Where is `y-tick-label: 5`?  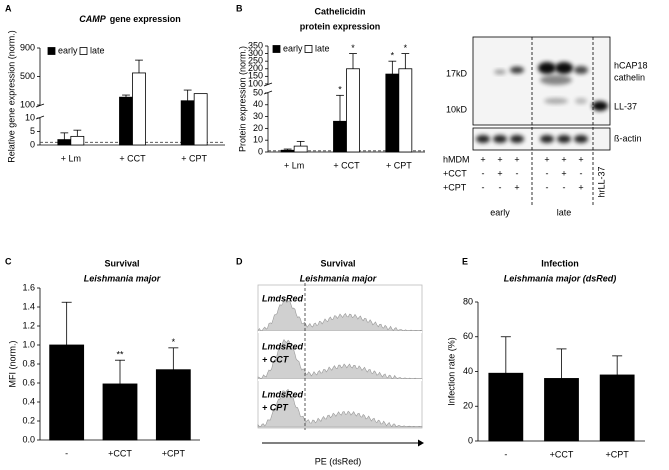 y-tick-label: 5 is located at coordinates (32, 131).